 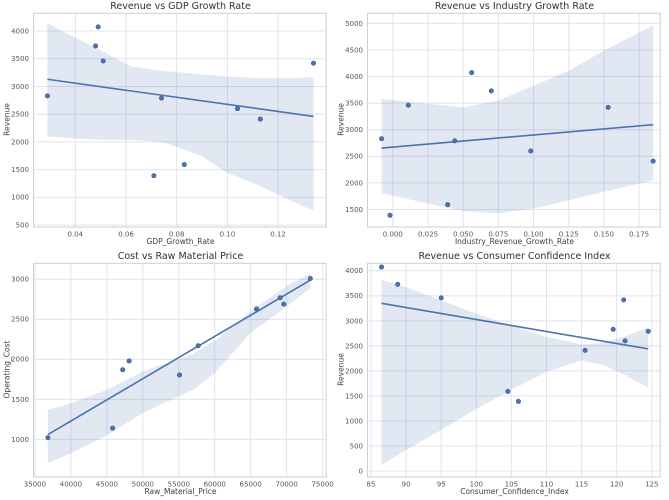 What do you see at coordinates (251, 485) in the screenshot?
I see `x-tick-label: 65000` at bounding box center [251, 485].